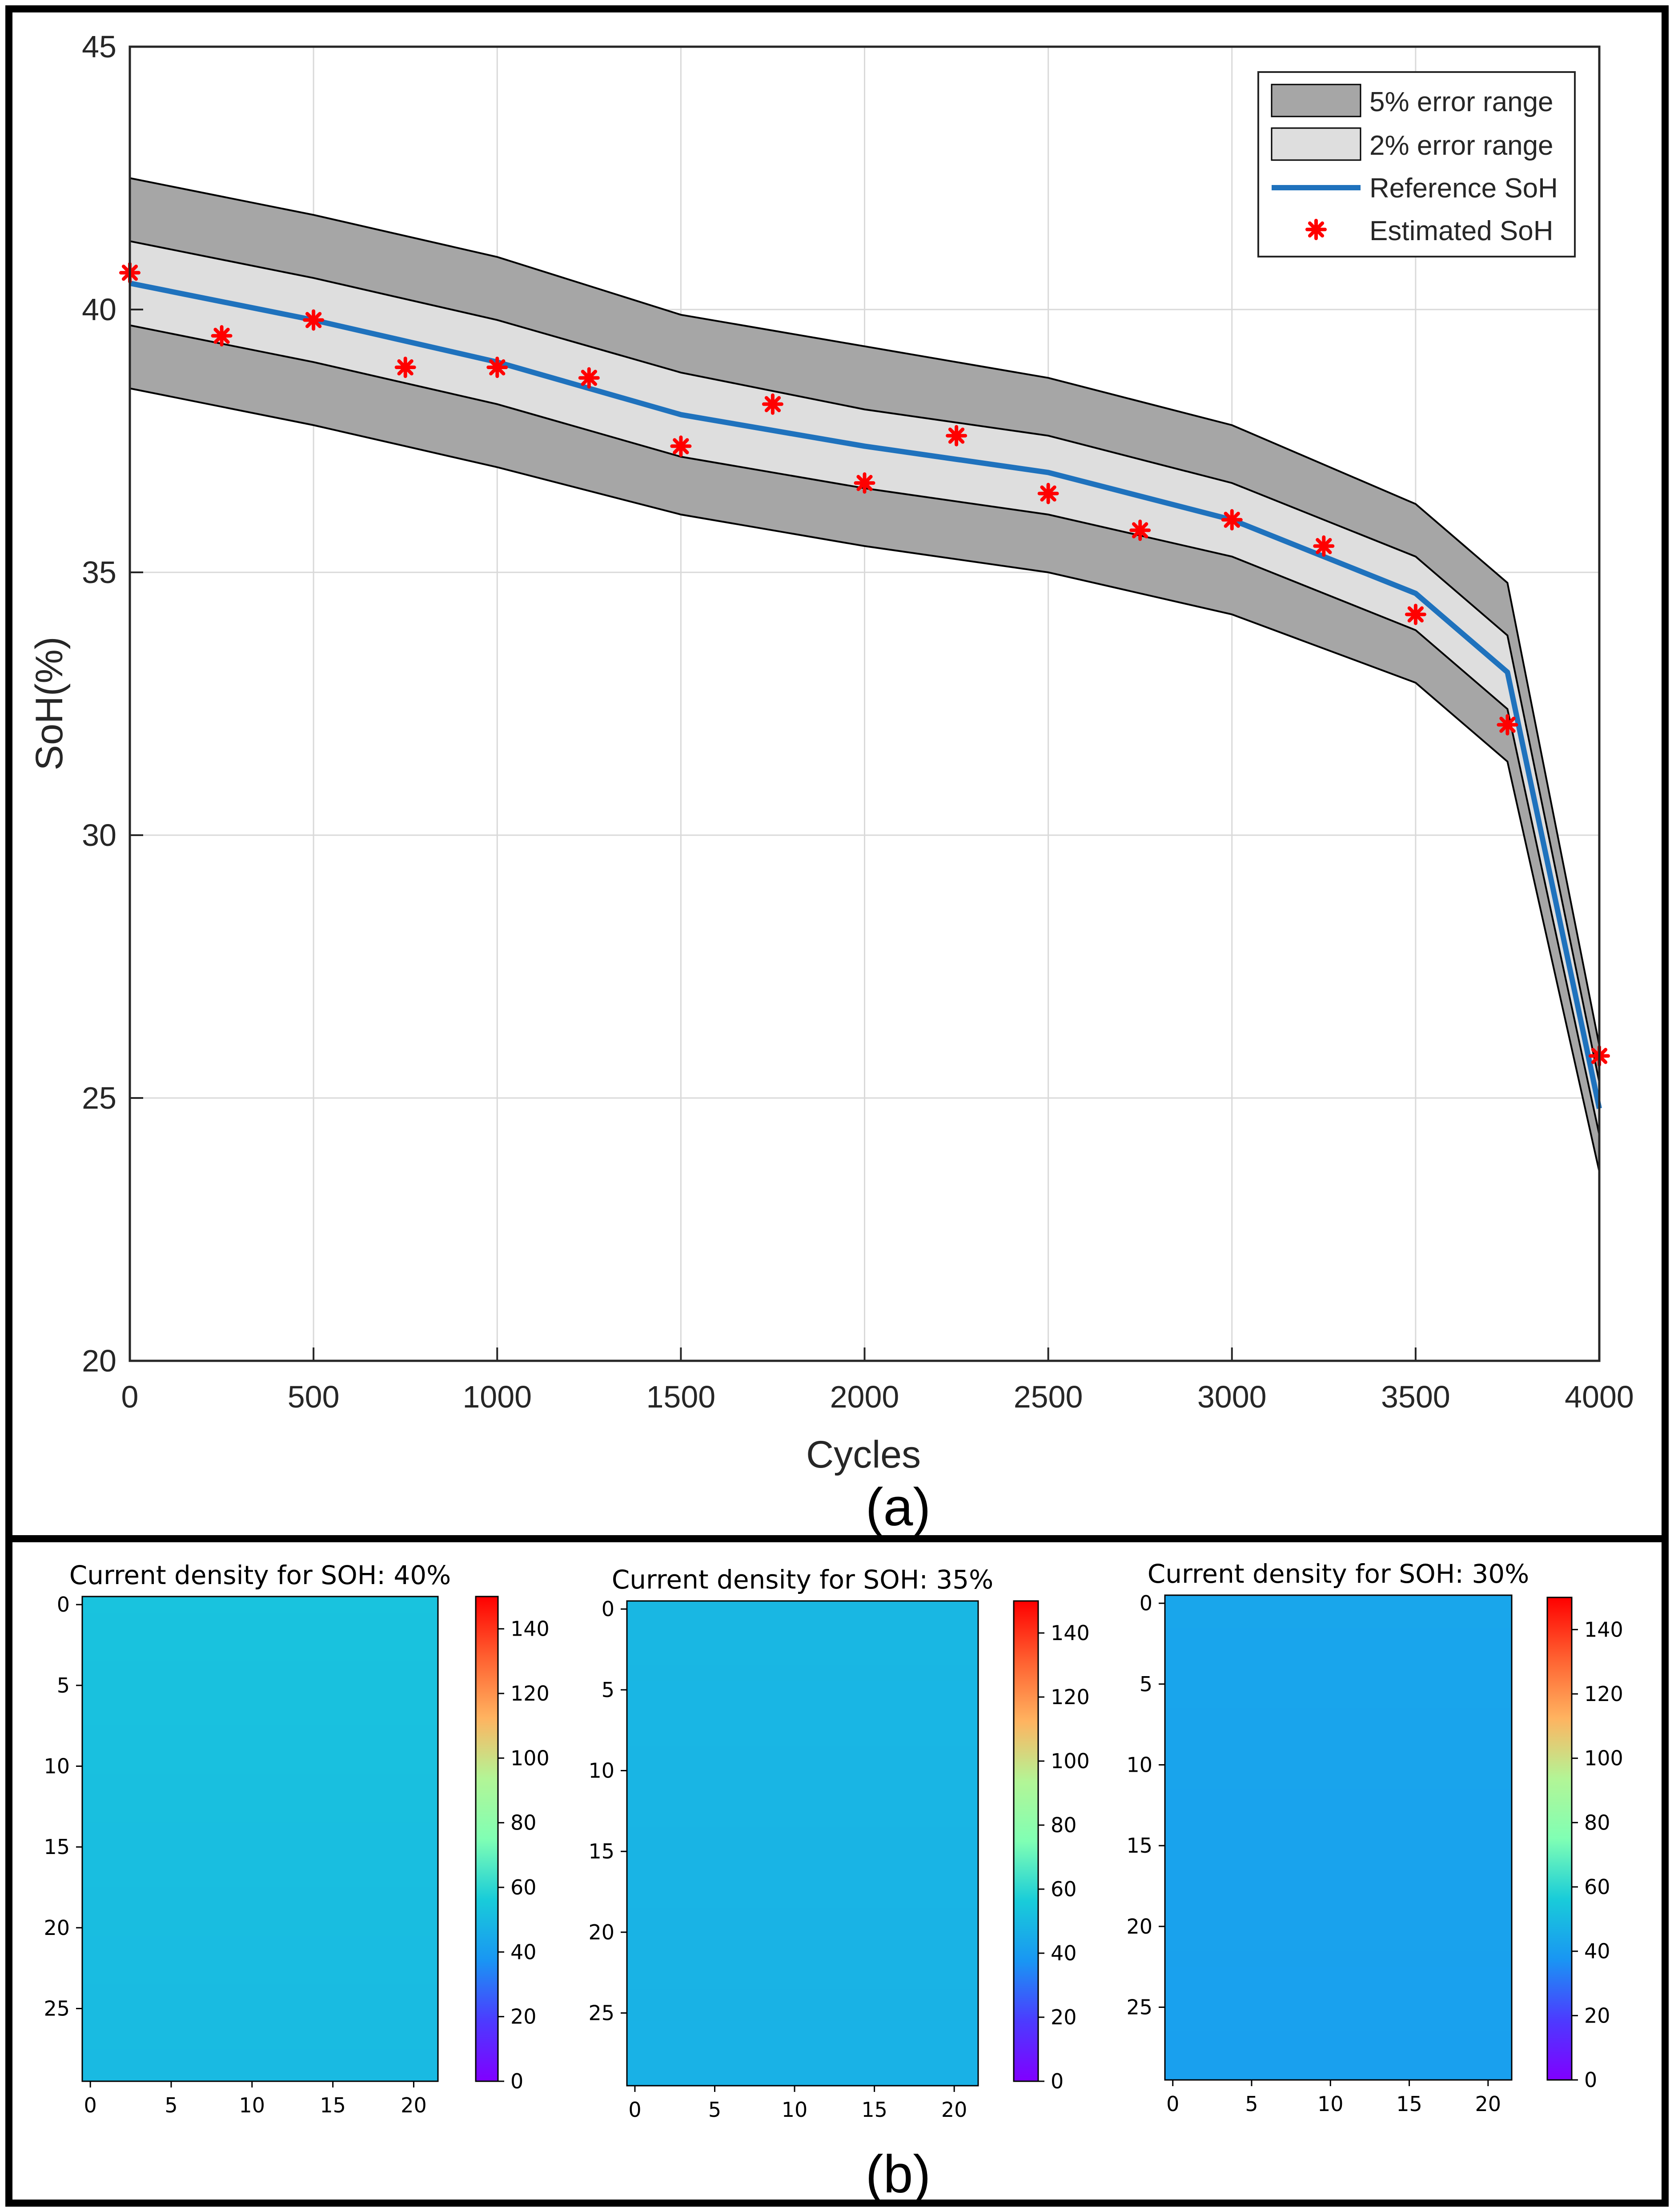 This screenshot has width=1674, height=2212. I want to click on y-tick-label: 20, so click(99, 1360).